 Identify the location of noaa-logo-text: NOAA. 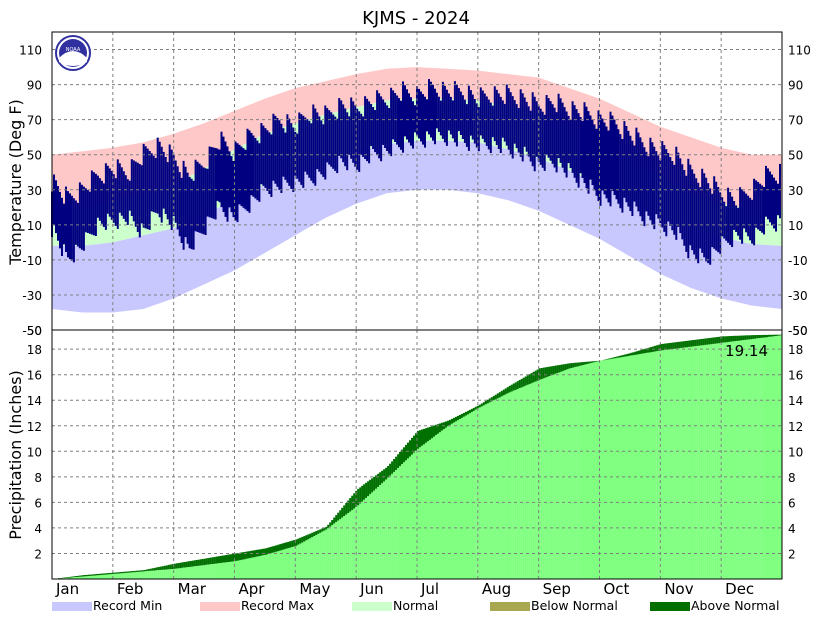
(73, 50).